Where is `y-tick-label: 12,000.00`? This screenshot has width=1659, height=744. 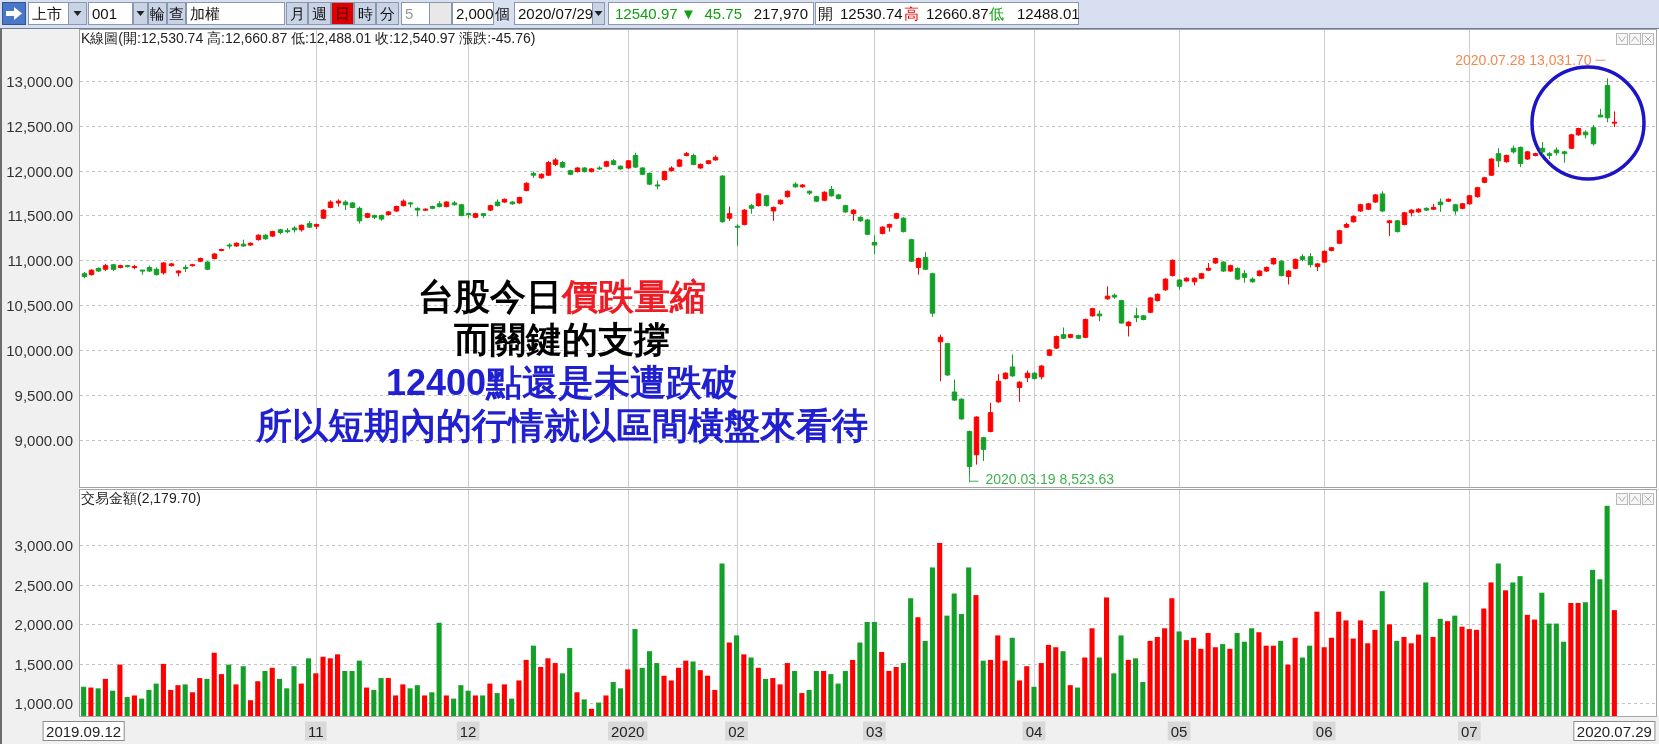
y-tick-label: 12,000.00 is located at coordinates (39, 171).